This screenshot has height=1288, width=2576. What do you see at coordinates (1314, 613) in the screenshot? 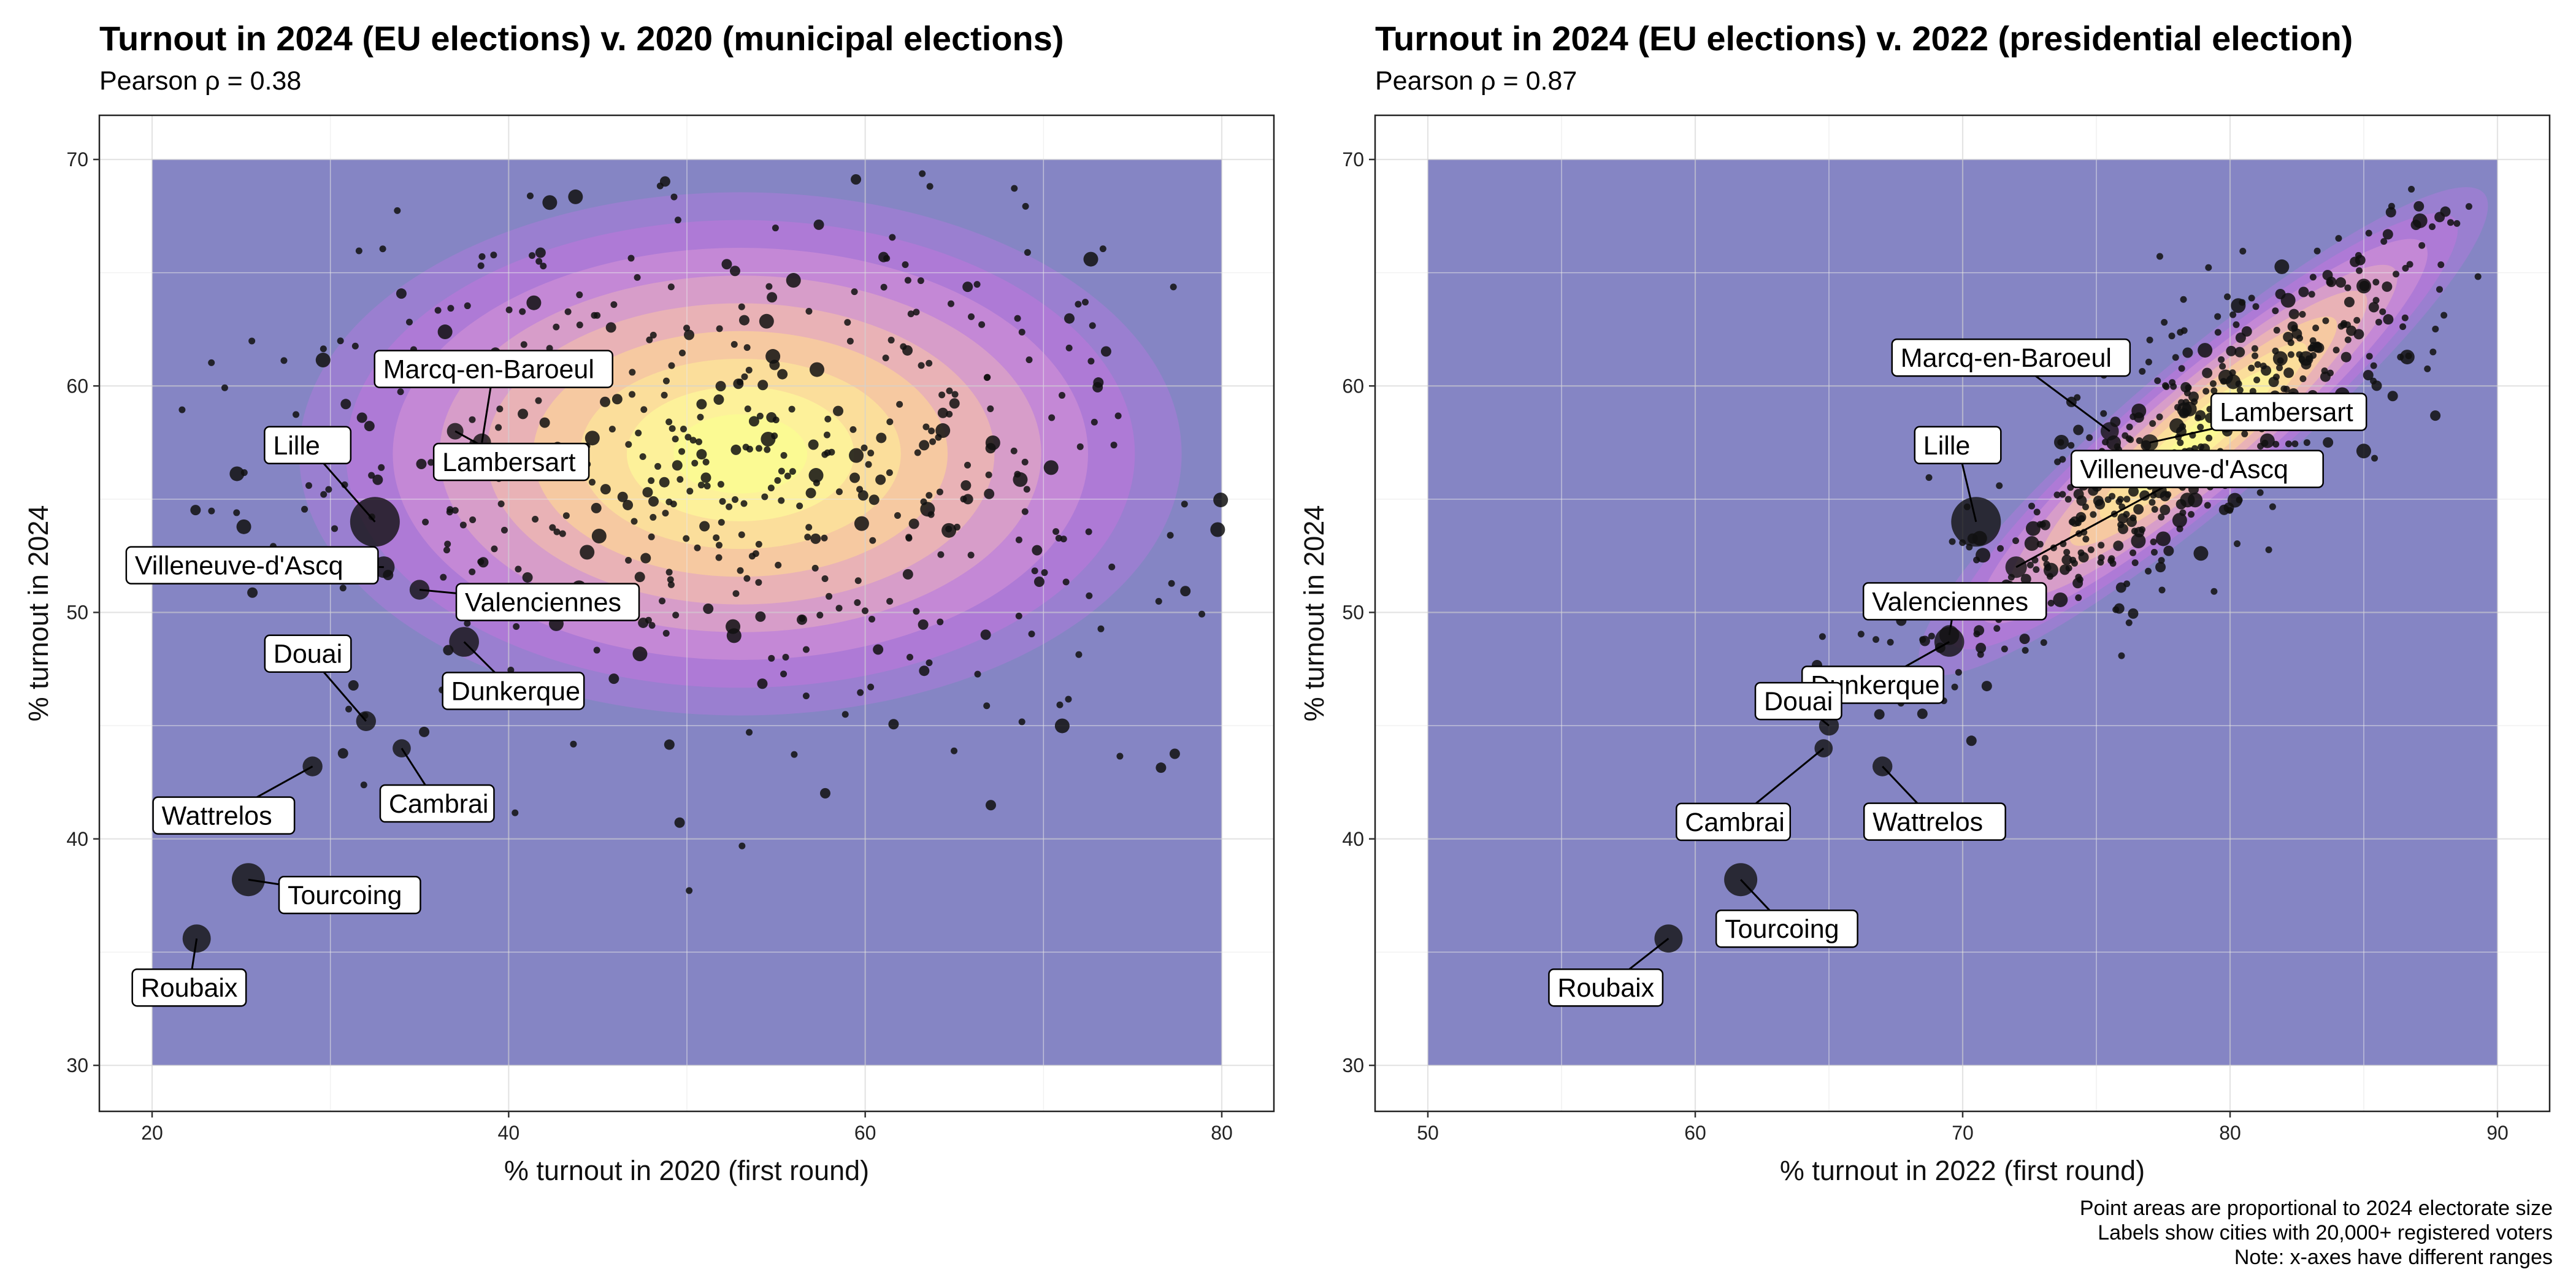
I see `y-axis-label: % turnout in 2024` at bounding box center [1314, 613].